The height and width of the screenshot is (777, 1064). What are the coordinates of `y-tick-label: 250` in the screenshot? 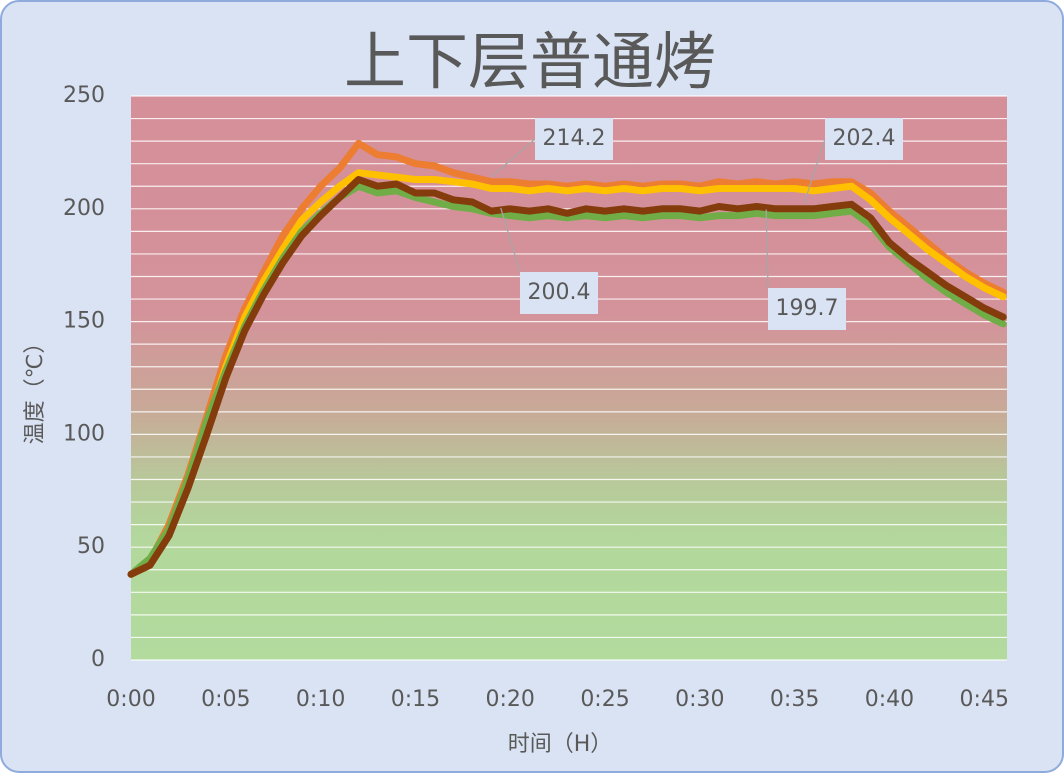 It's located at (84, 95).